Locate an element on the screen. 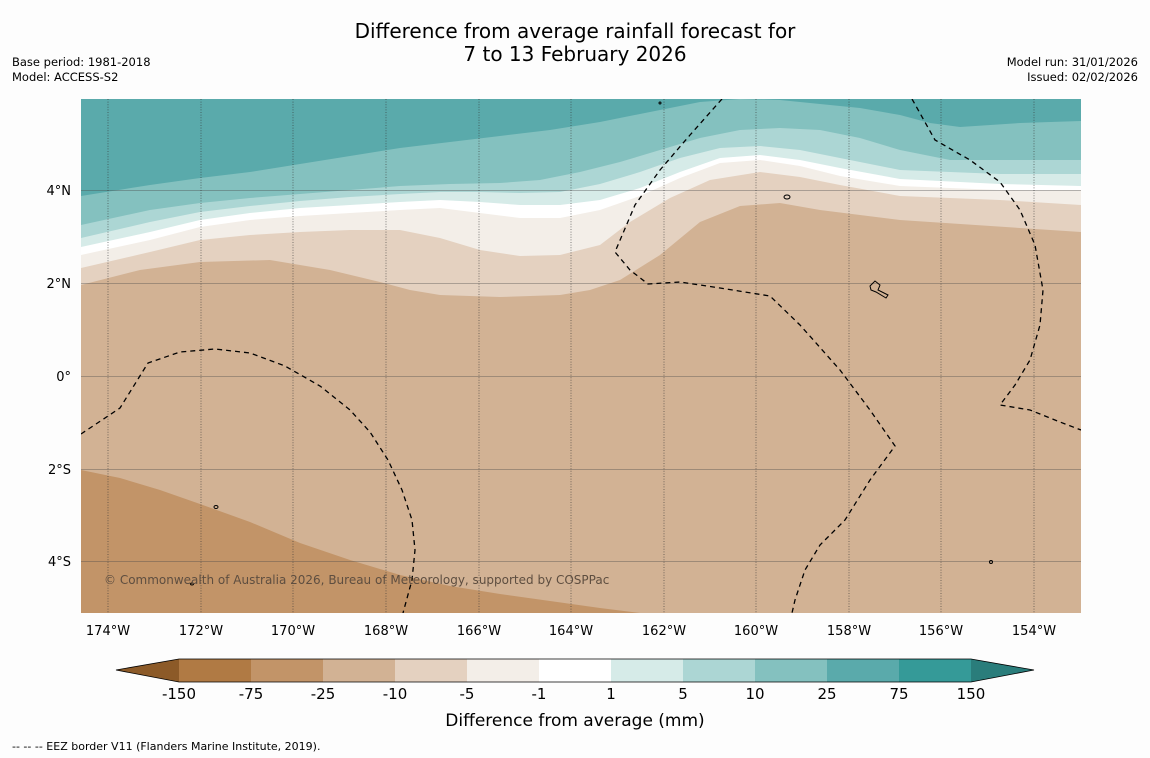 This screenshot has width=1150, height=758. lon-label: 160°W is located at coordinates (756, 631).